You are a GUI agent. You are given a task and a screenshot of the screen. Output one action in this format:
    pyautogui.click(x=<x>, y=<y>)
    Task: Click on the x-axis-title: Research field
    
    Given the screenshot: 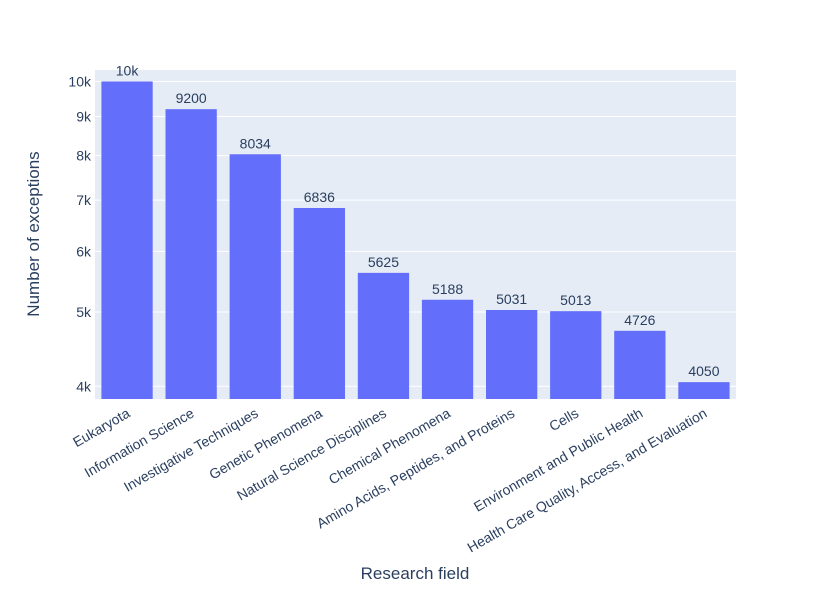 What is the action you would take?
    pyautogui.click(x=415, y=573)
    